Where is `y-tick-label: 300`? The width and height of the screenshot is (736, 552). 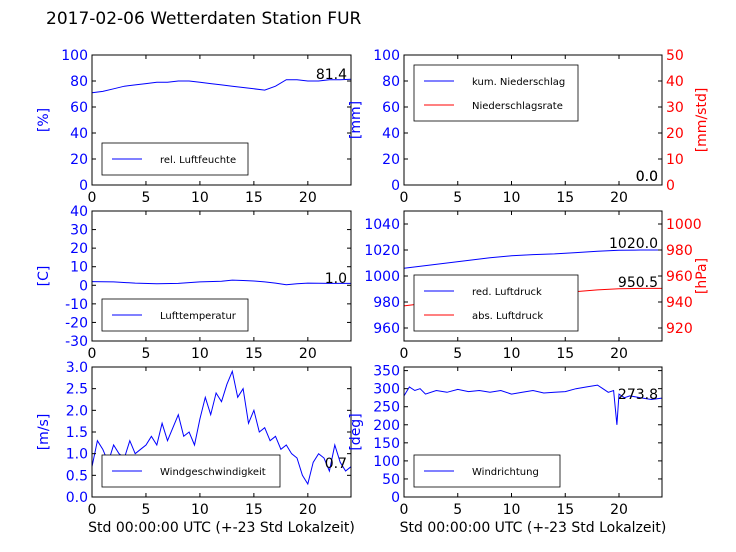 y-tick-label: 300 is located at coordinates (386, 390).